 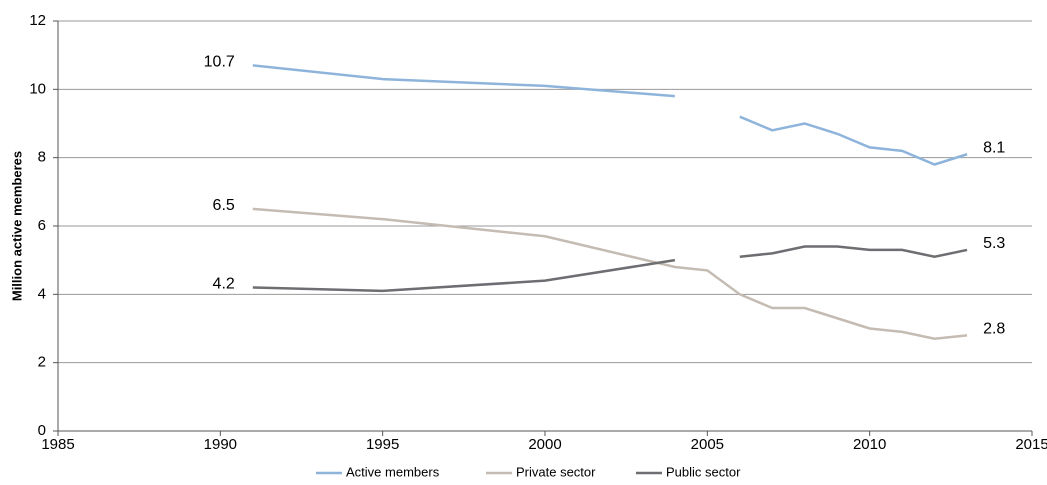 I want to click on data-label: 5.3, so click(x=994, y=243).